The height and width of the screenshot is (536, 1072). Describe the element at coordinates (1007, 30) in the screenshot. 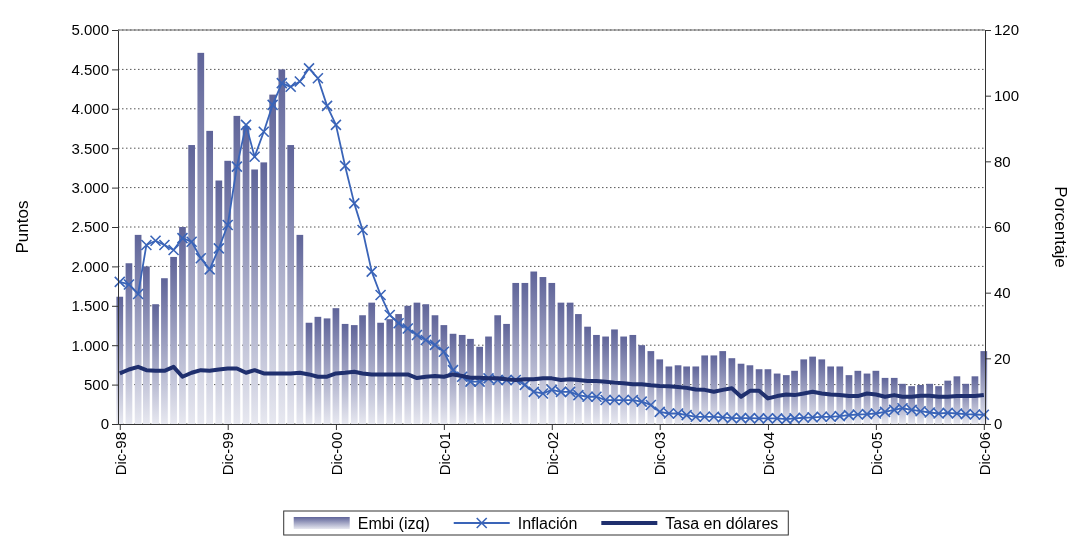

I see `y2-tick-label: 120` at that location.